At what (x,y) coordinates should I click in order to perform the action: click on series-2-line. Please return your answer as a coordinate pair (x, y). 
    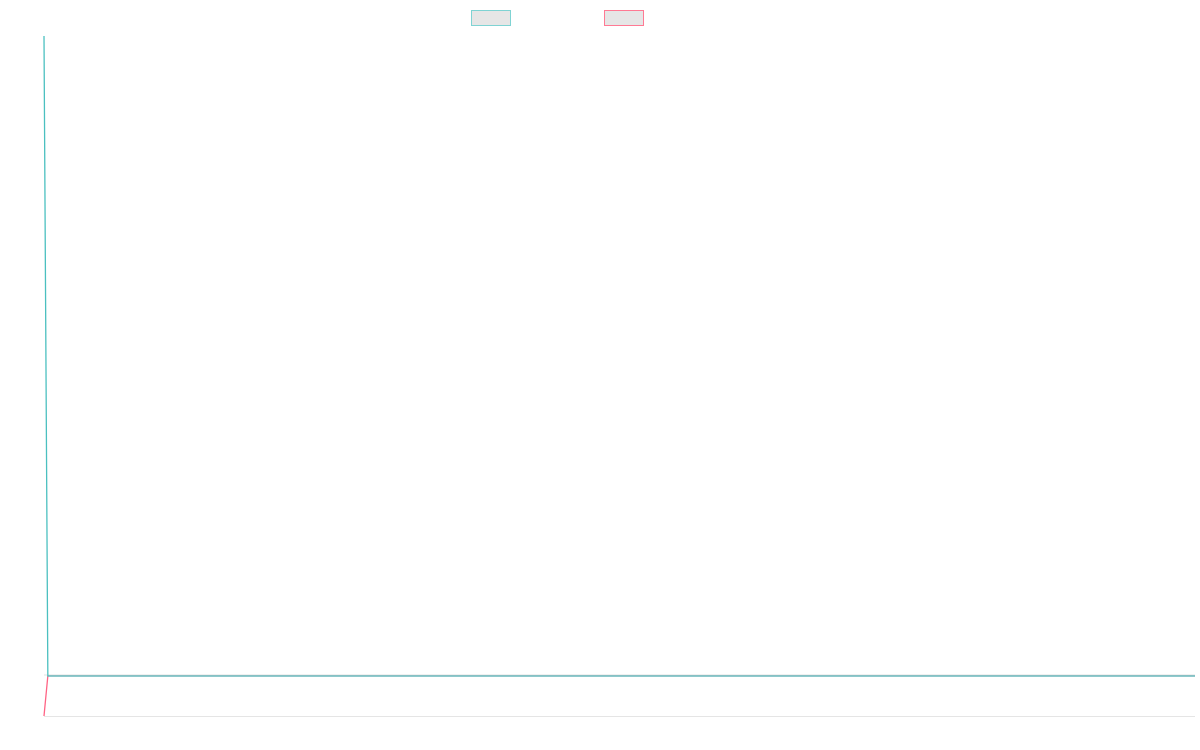
    Looking at the image, I should click on (619, 696).